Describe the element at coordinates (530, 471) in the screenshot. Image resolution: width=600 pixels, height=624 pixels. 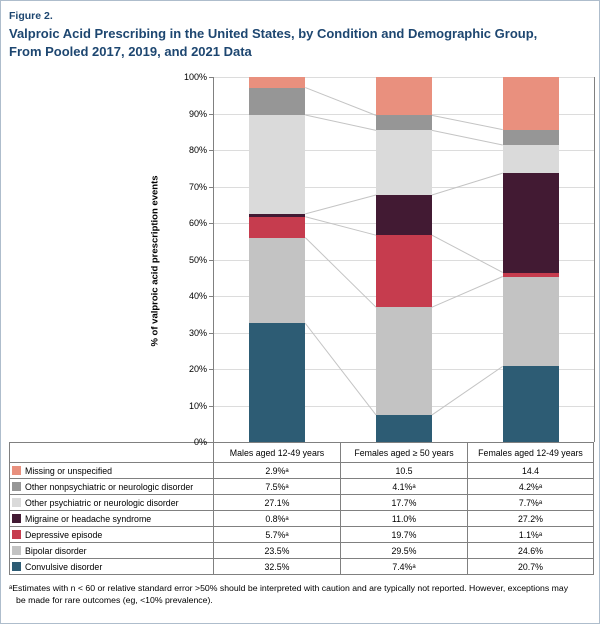
I see `value-cell: 14.4` at that location.